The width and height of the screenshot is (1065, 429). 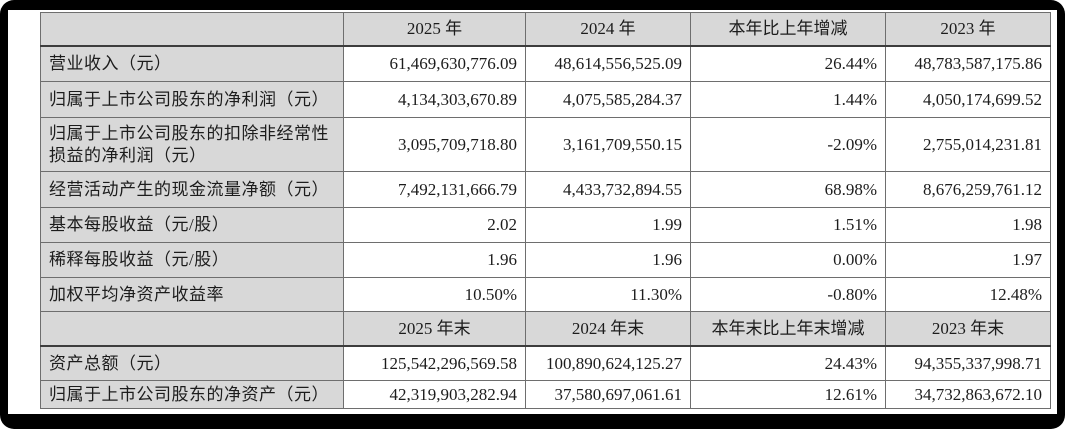 What do you see at coordinates (434, 363) in the screenshot?
I see `cell-value: 125,542,296,569.58` at bounding box center [434, 363].